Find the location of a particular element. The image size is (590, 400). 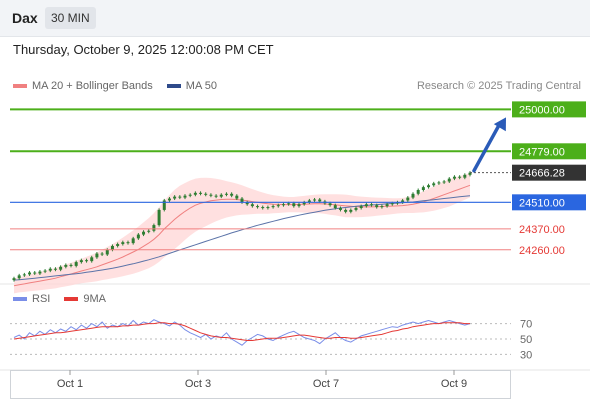

rsi-ma-line is located at coordinates (241, 331).